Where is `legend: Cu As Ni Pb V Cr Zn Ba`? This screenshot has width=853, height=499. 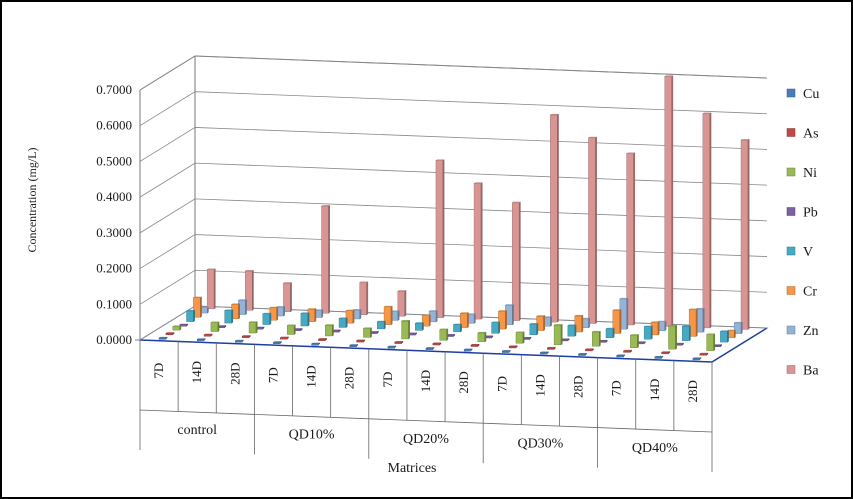 legend: Cu As Ni Pb V Cr Zn Ba is located at coordinates (802, 233).